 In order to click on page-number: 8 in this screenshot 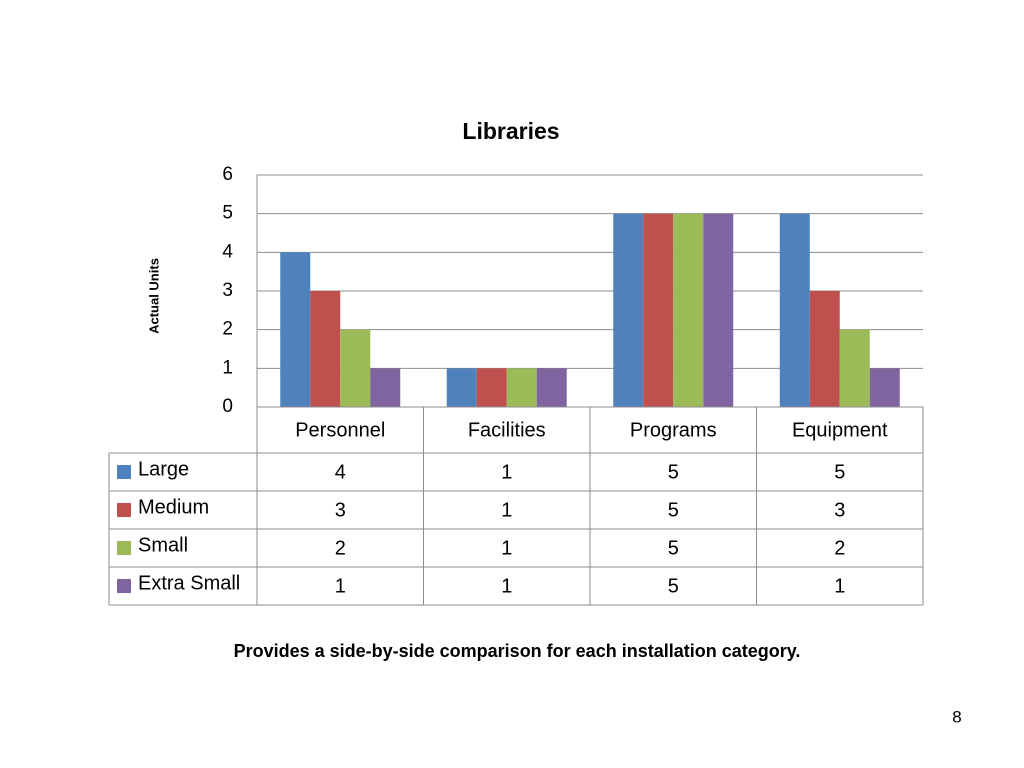, I will do `click(956, 716)`.